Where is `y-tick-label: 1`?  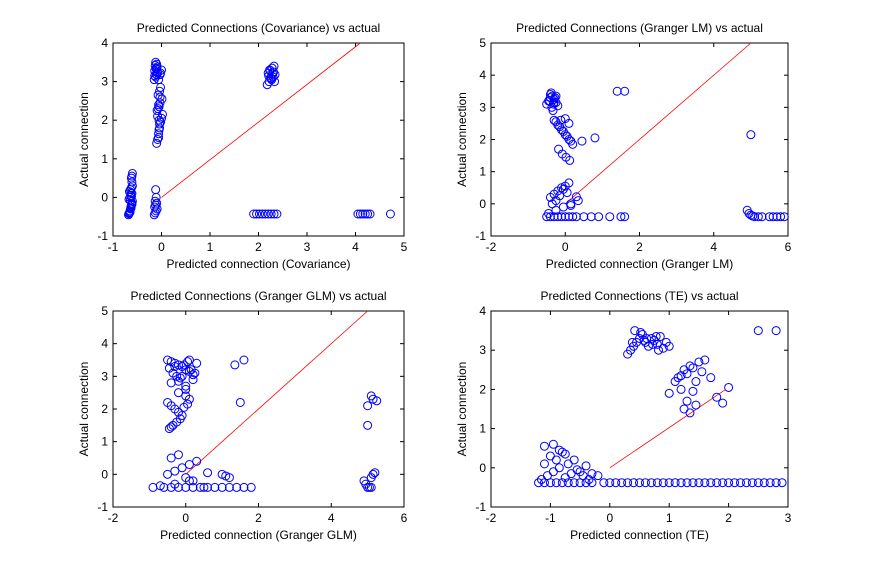
y-tick-label: 1 is located at coordinates (482, 429).